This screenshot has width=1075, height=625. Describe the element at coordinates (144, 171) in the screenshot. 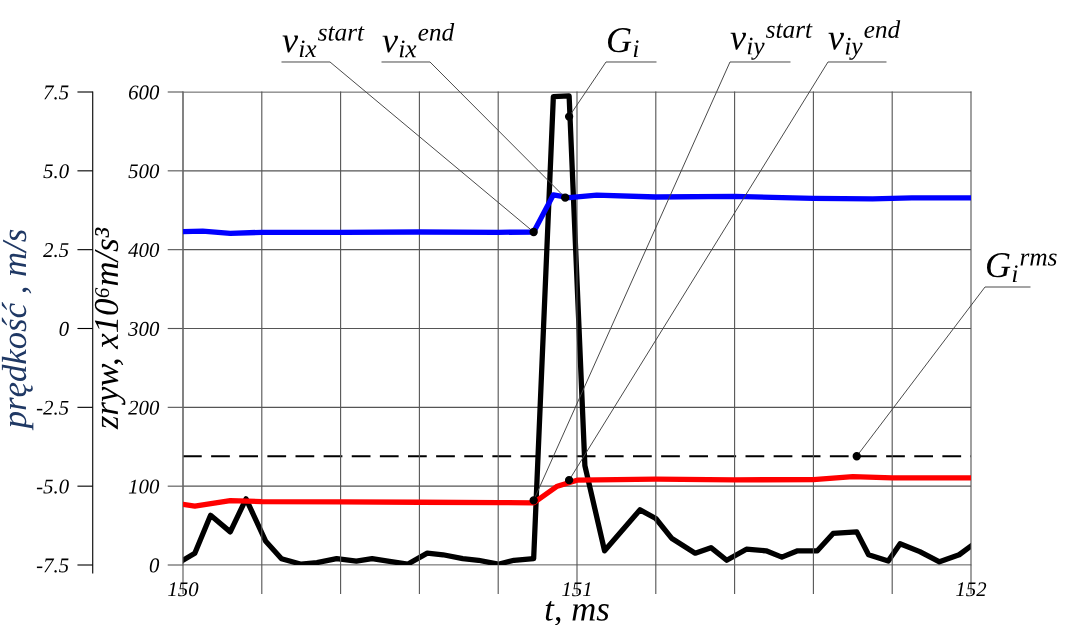

I see `y2-tick-label: 500` at that location.